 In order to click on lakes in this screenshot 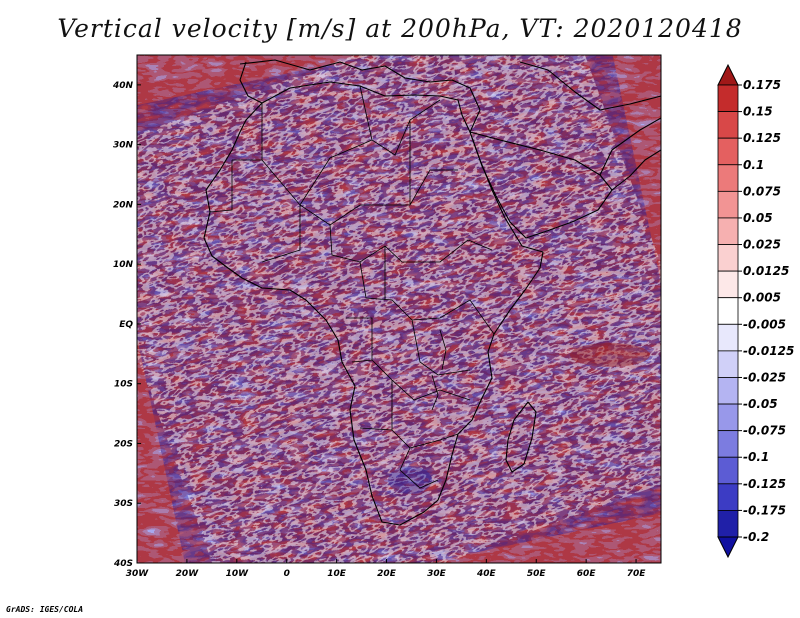, I will do `click(439, 370)`.